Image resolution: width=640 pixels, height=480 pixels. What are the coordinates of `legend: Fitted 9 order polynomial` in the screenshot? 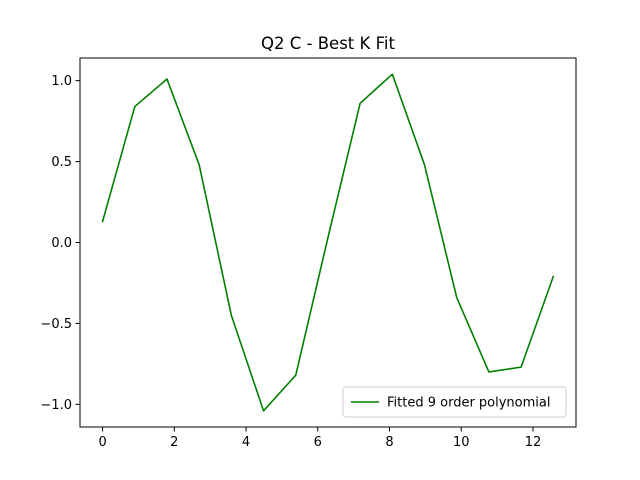 It's located at (454, 402).